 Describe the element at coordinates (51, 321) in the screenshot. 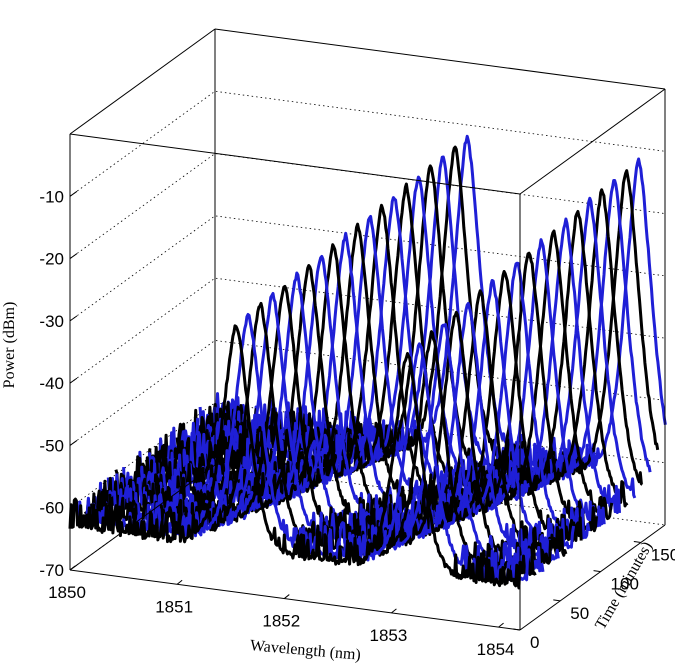

I see `z-tick-label: -30` at that location.